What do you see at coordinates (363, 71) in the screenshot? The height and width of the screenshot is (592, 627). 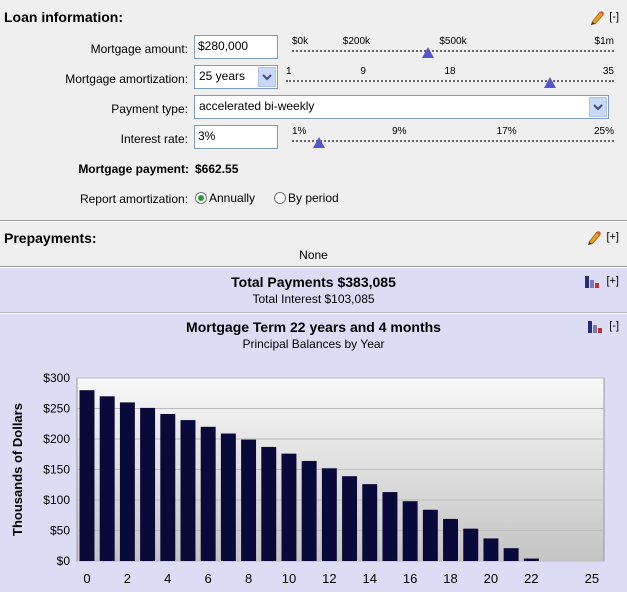 I see `amortization-tick-label: 9` at bounding box center [363, 71].